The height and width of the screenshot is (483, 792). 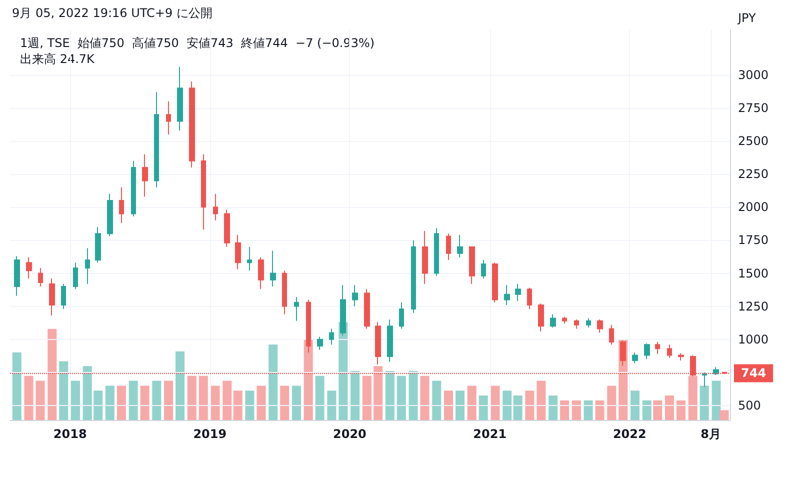 What do you see at coordinates (629, 434) in the screenshot?
I see `x-tick-label: 2022` at bounding box center [629, 434].